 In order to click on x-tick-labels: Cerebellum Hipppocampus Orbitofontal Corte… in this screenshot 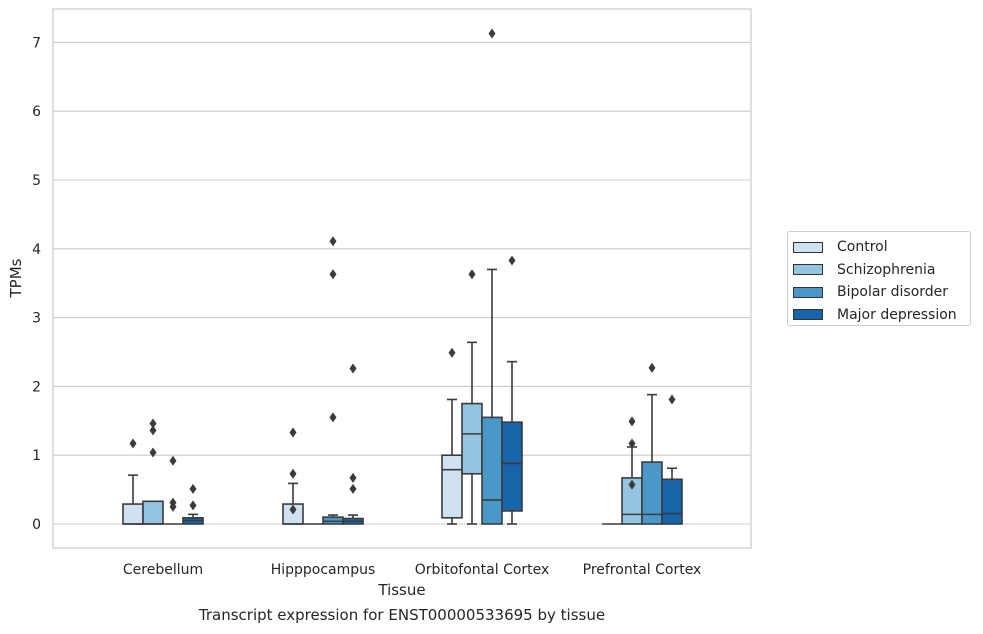, I will do `click(412, 570)`.